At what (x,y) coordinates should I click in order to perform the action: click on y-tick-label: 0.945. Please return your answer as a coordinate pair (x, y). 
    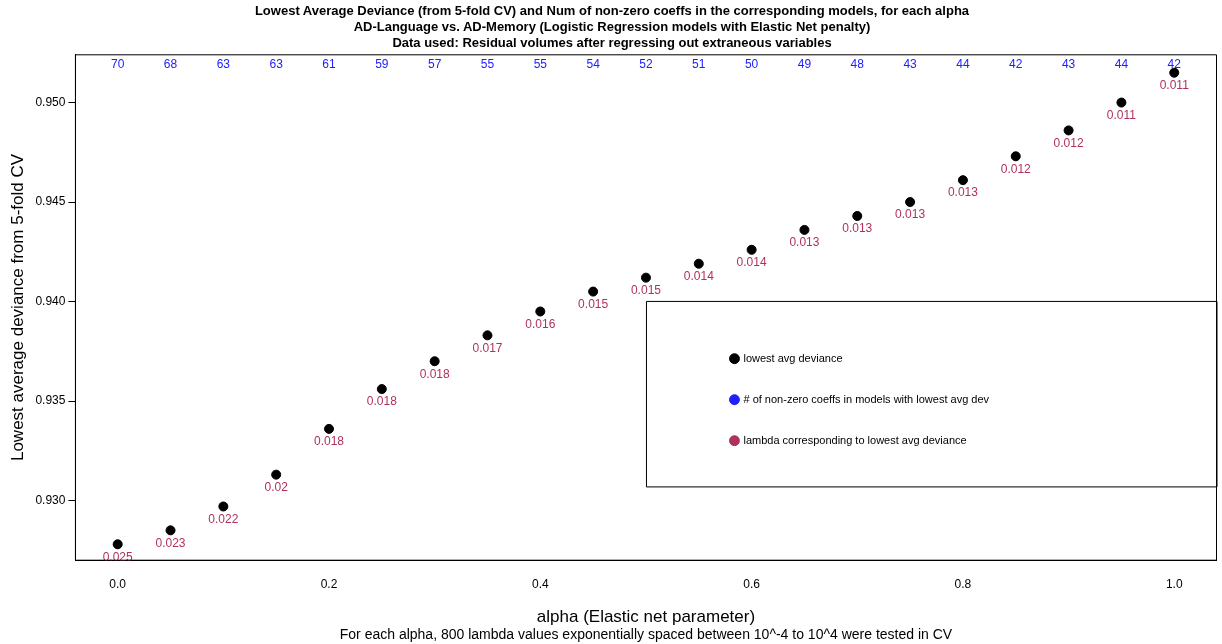
    Looking at the image, I should click on (50, 201).